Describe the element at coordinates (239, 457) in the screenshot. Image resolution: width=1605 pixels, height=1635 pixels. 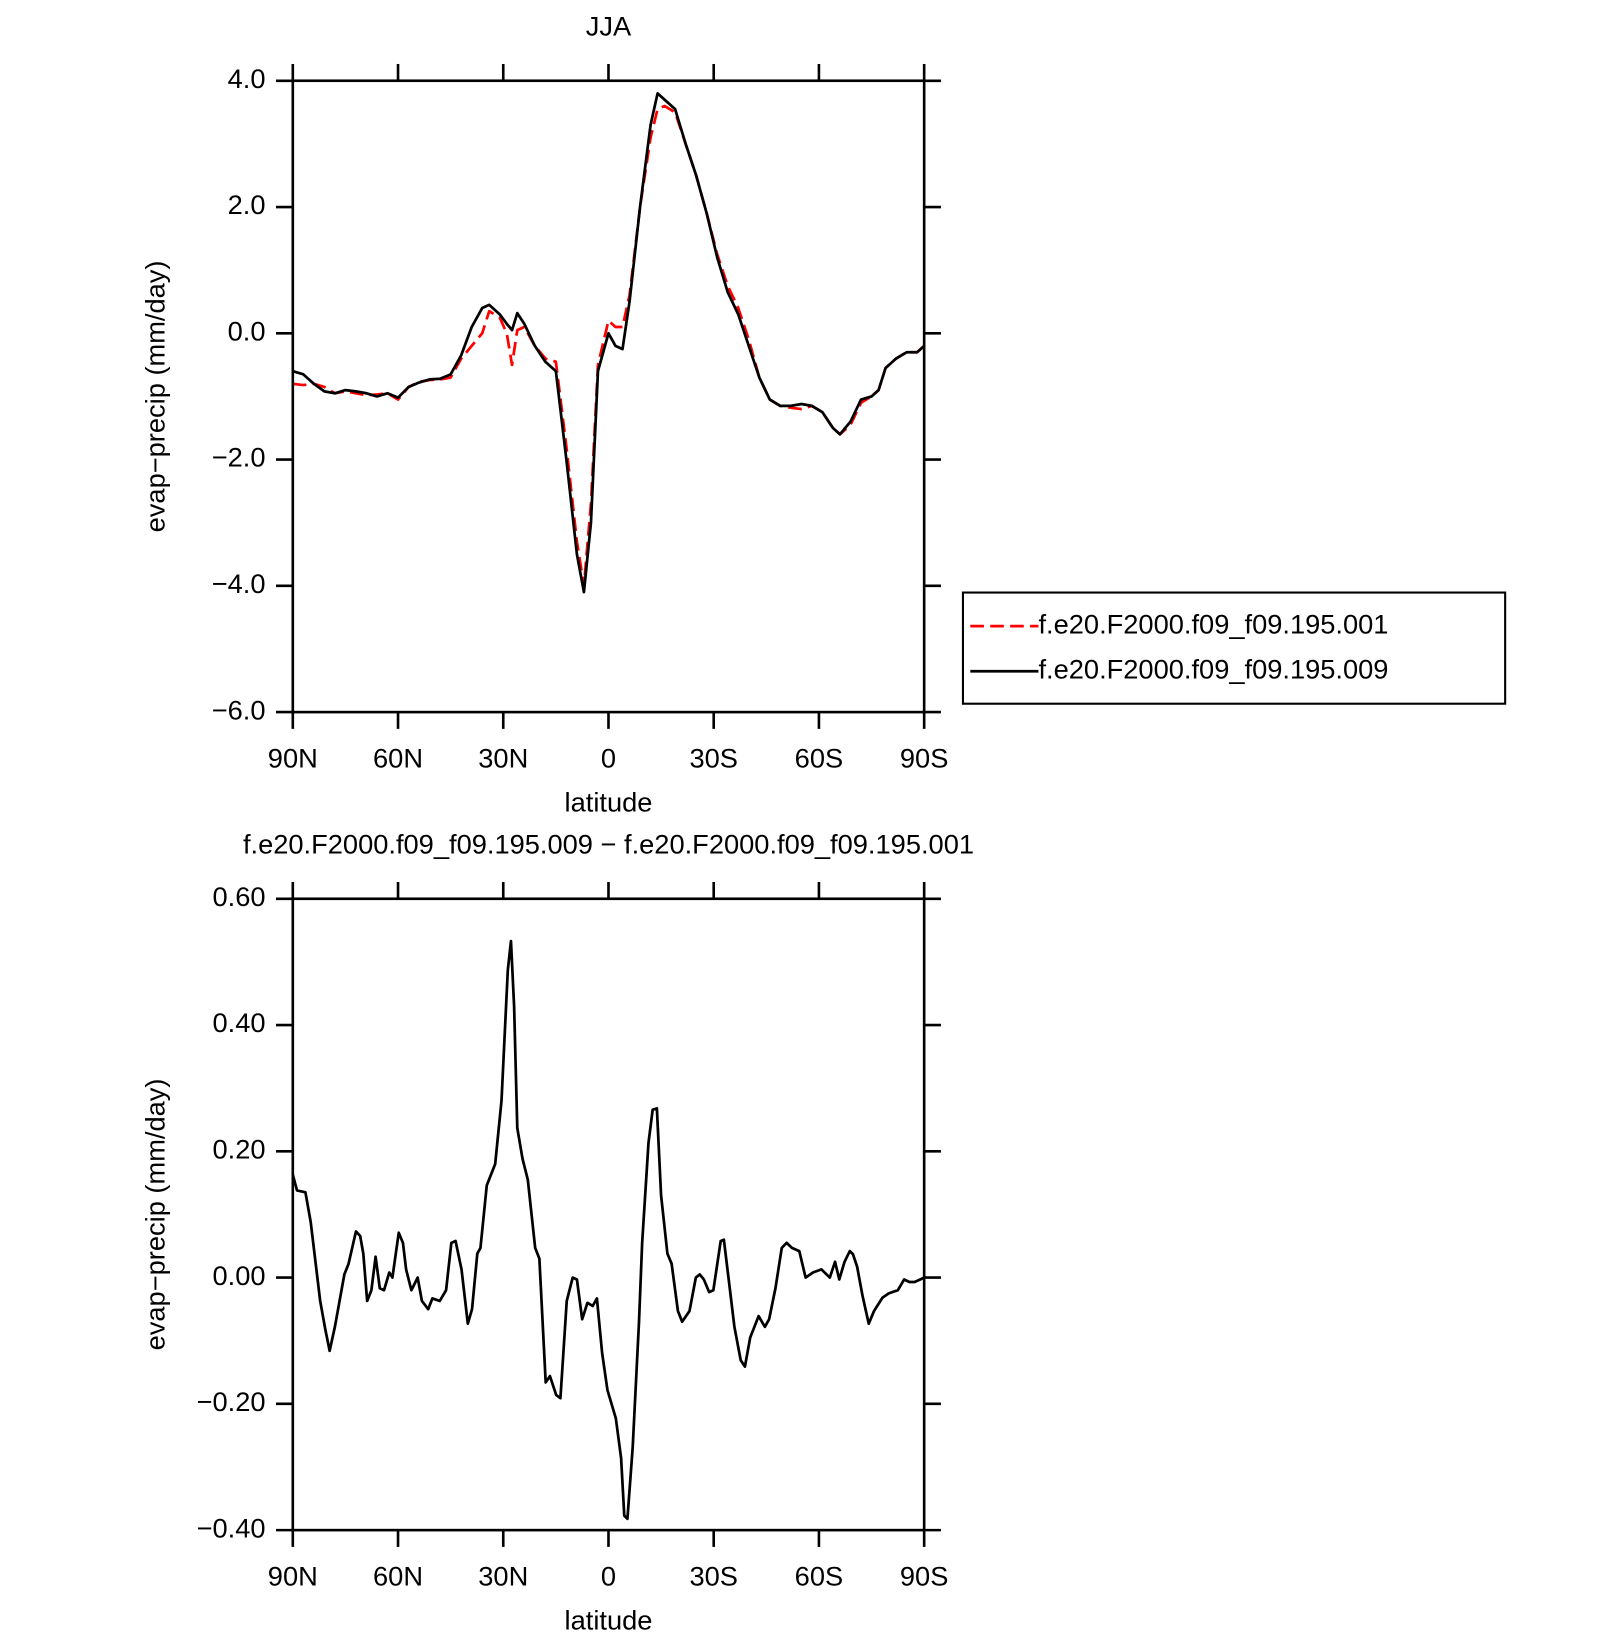
I see `y-tick-label: −2.0` at that location.